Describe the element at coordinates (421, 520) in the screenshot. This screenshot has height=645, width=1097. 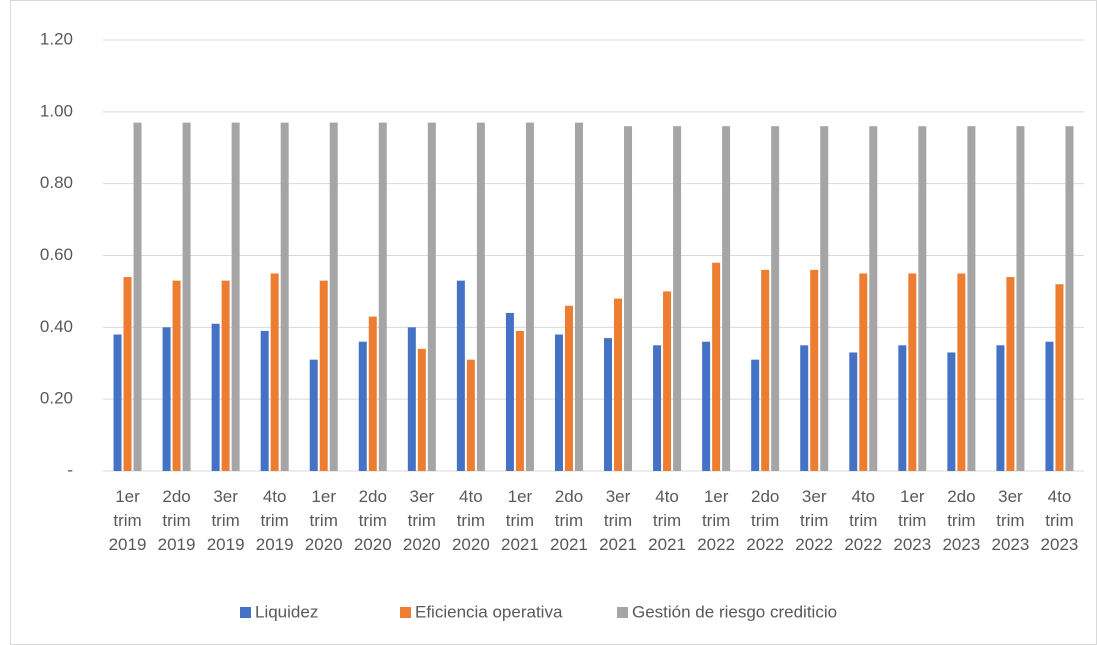
I see `x-tick-label: 3er trim 2020` at that location.